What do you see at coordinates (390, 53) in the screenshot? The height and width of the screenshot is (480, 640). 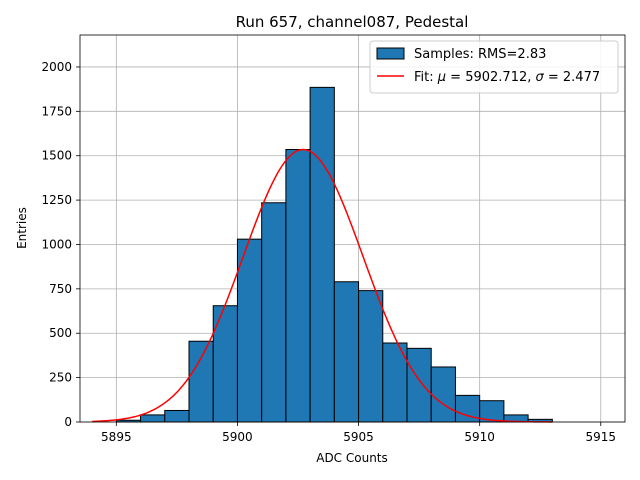 I see `legend-histogram-swatch` at bounding box center [390, 53].